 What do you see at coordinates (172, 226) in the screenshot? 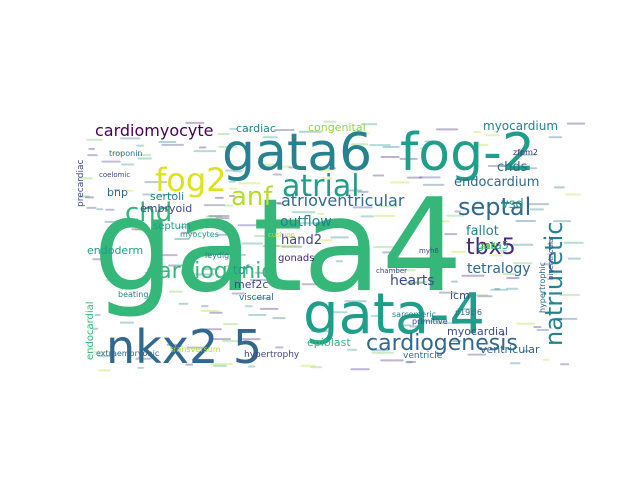
I see `cloud-word: septum` at bounding box center [172, 226].